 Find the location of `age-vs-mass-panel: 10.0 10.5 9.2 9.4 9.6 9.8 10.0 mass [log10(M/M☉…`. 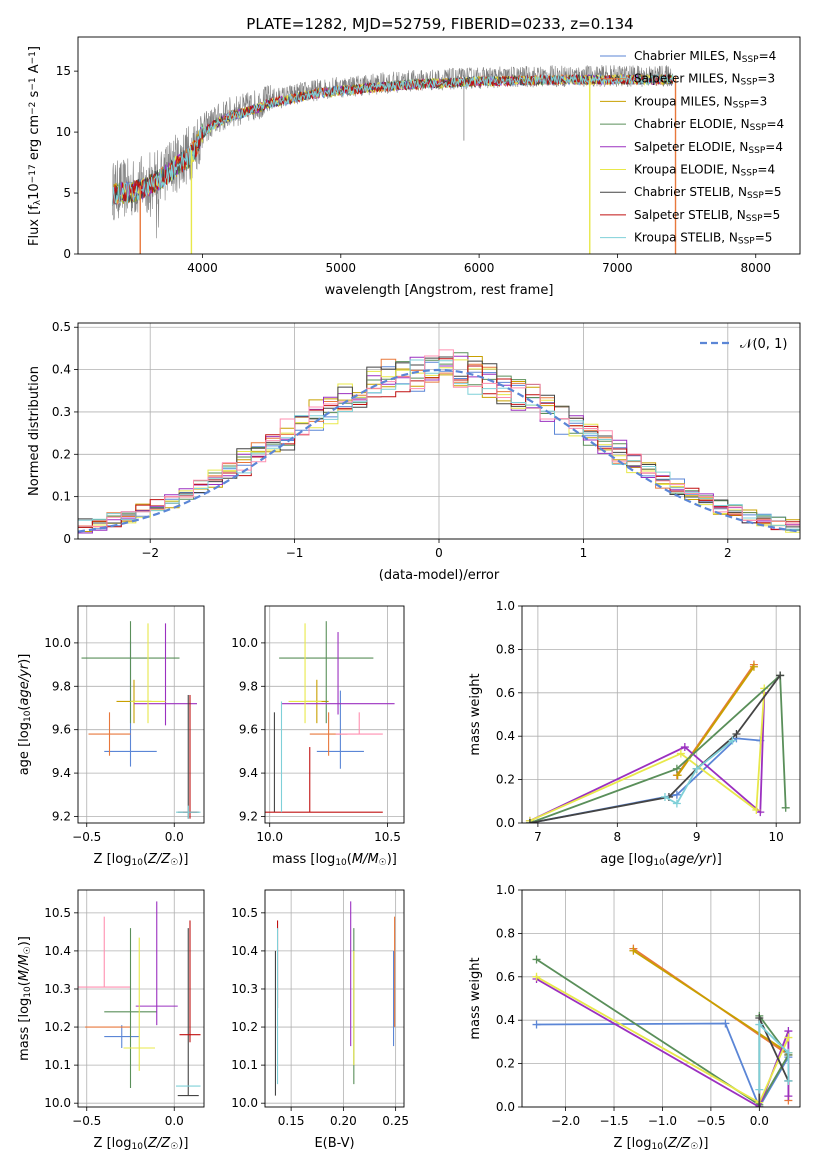

age-vs-mass-panel: 10.0 10.5 9.2 9.4 9.6 9.8 10.0 mass [log10(M/M☉… is located at coordinates (318, 736).